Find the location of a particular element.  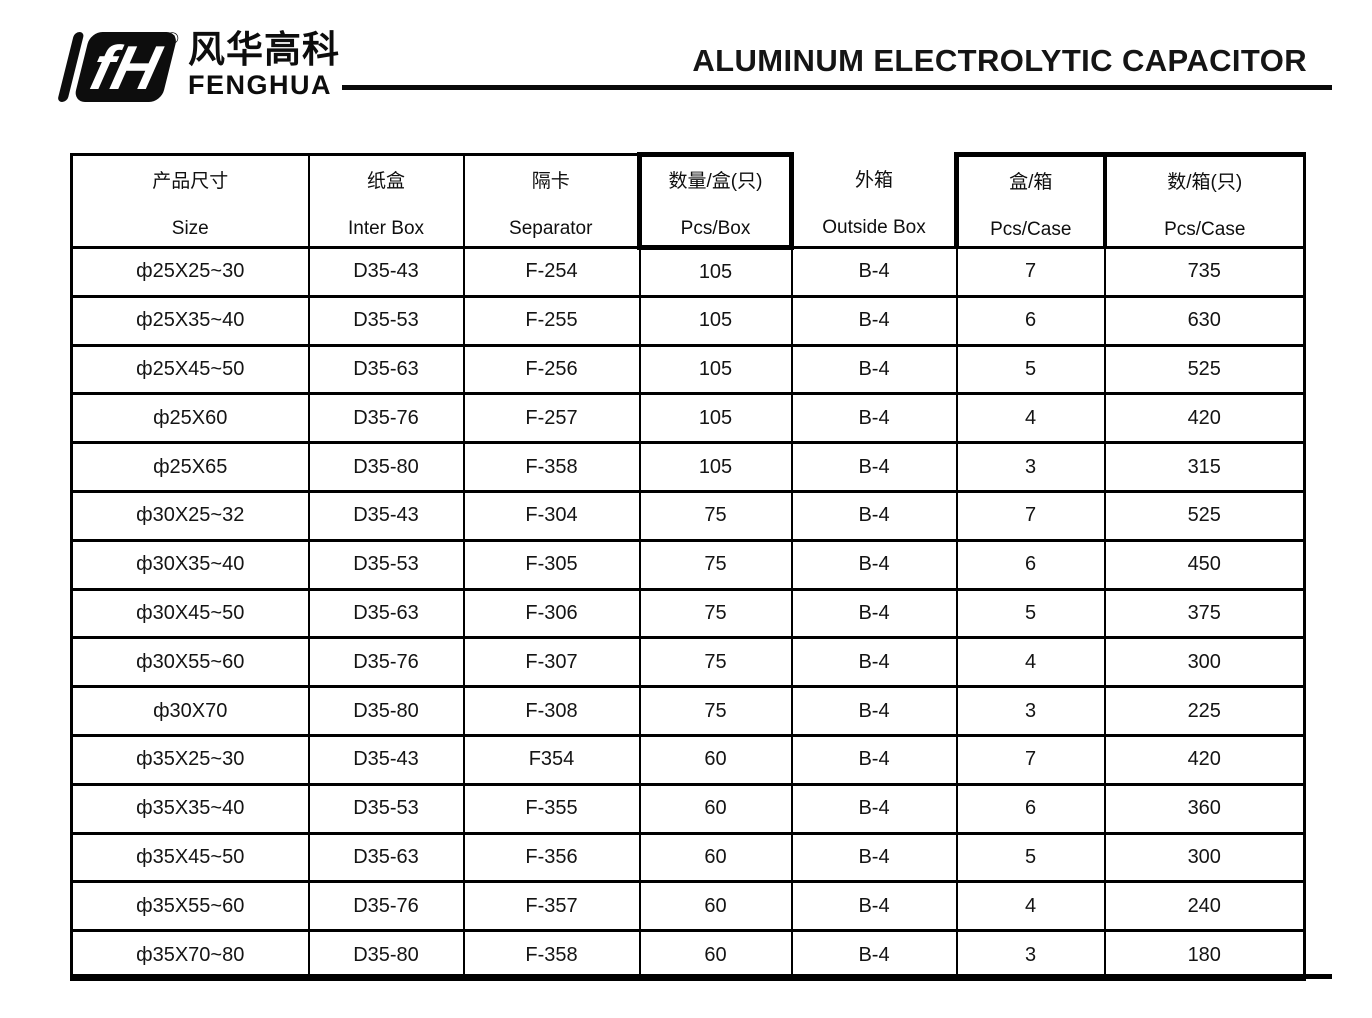

cell-separator: F-357 is located at coordinates (551, 906).